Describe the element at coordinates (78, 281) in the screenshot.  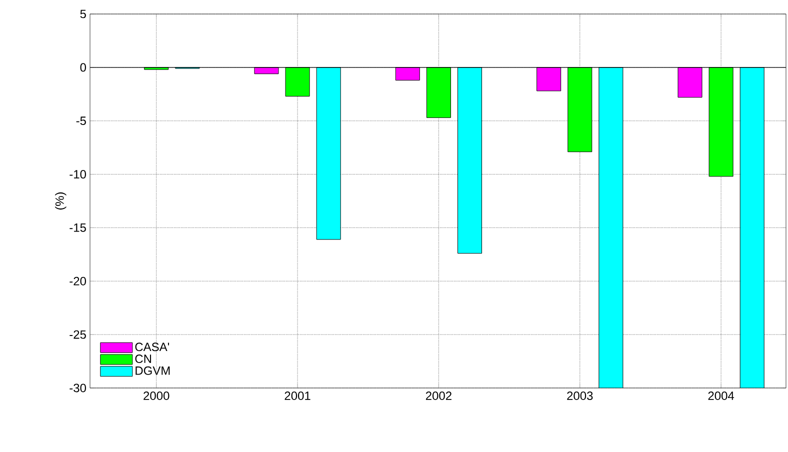
I see `y-tick-label: -20` at that location.